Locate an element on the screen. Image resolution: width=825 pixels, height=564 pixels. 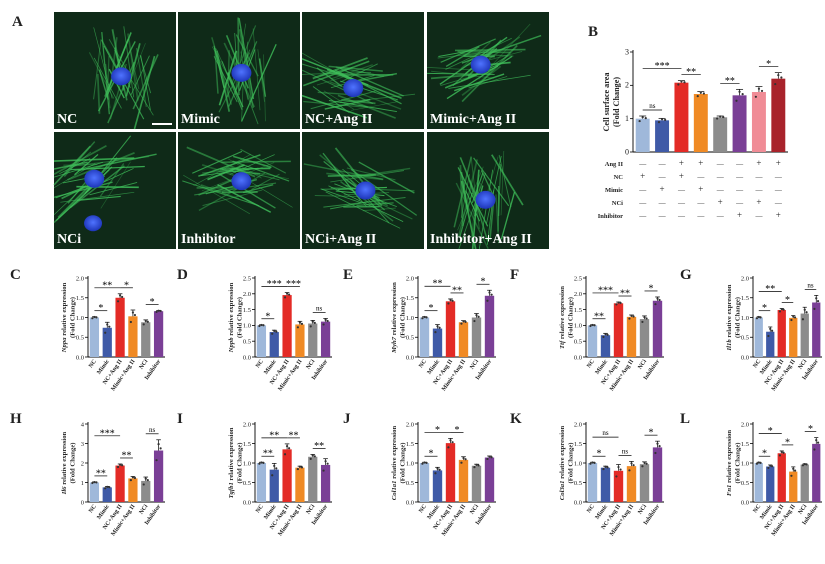
x-tick-label: NCi is located at coordinates (311, 364).